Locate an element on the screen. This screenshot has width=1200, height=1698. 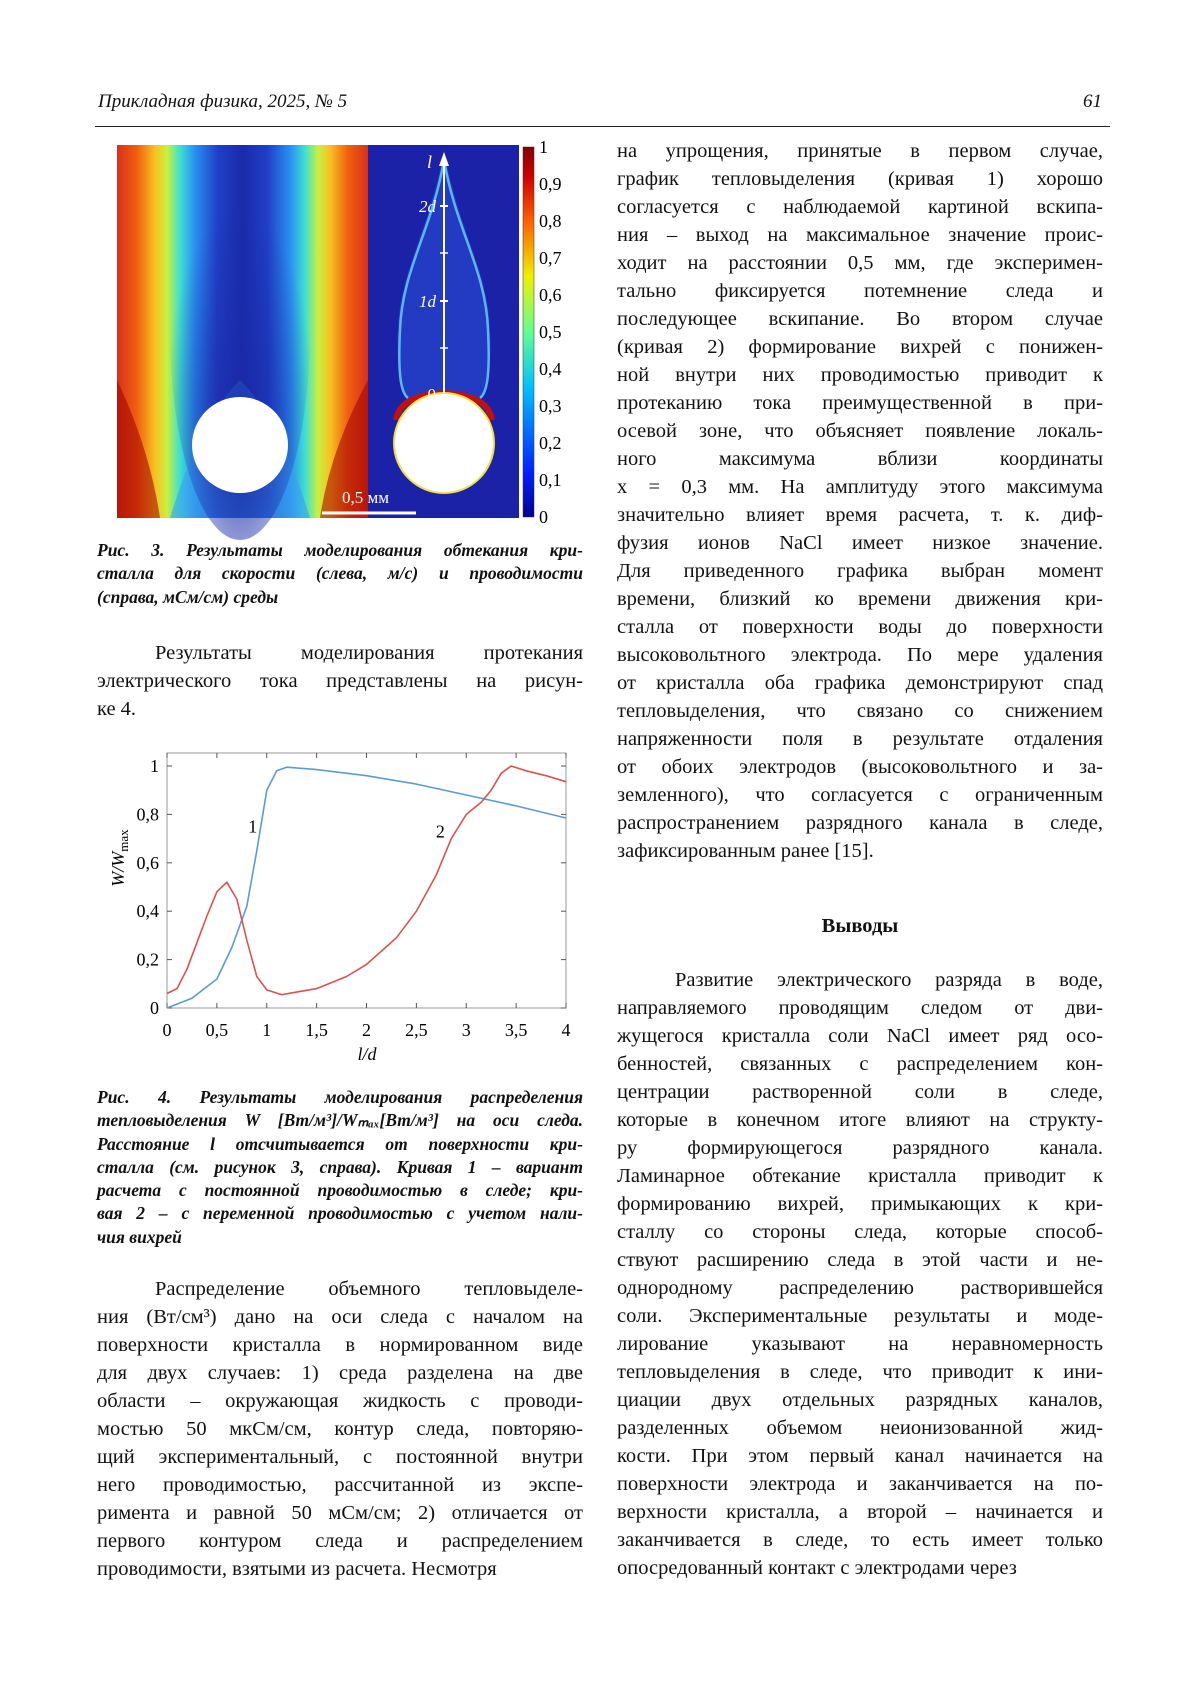
y-tick-label: 1 is located at coordinates (154, 766).